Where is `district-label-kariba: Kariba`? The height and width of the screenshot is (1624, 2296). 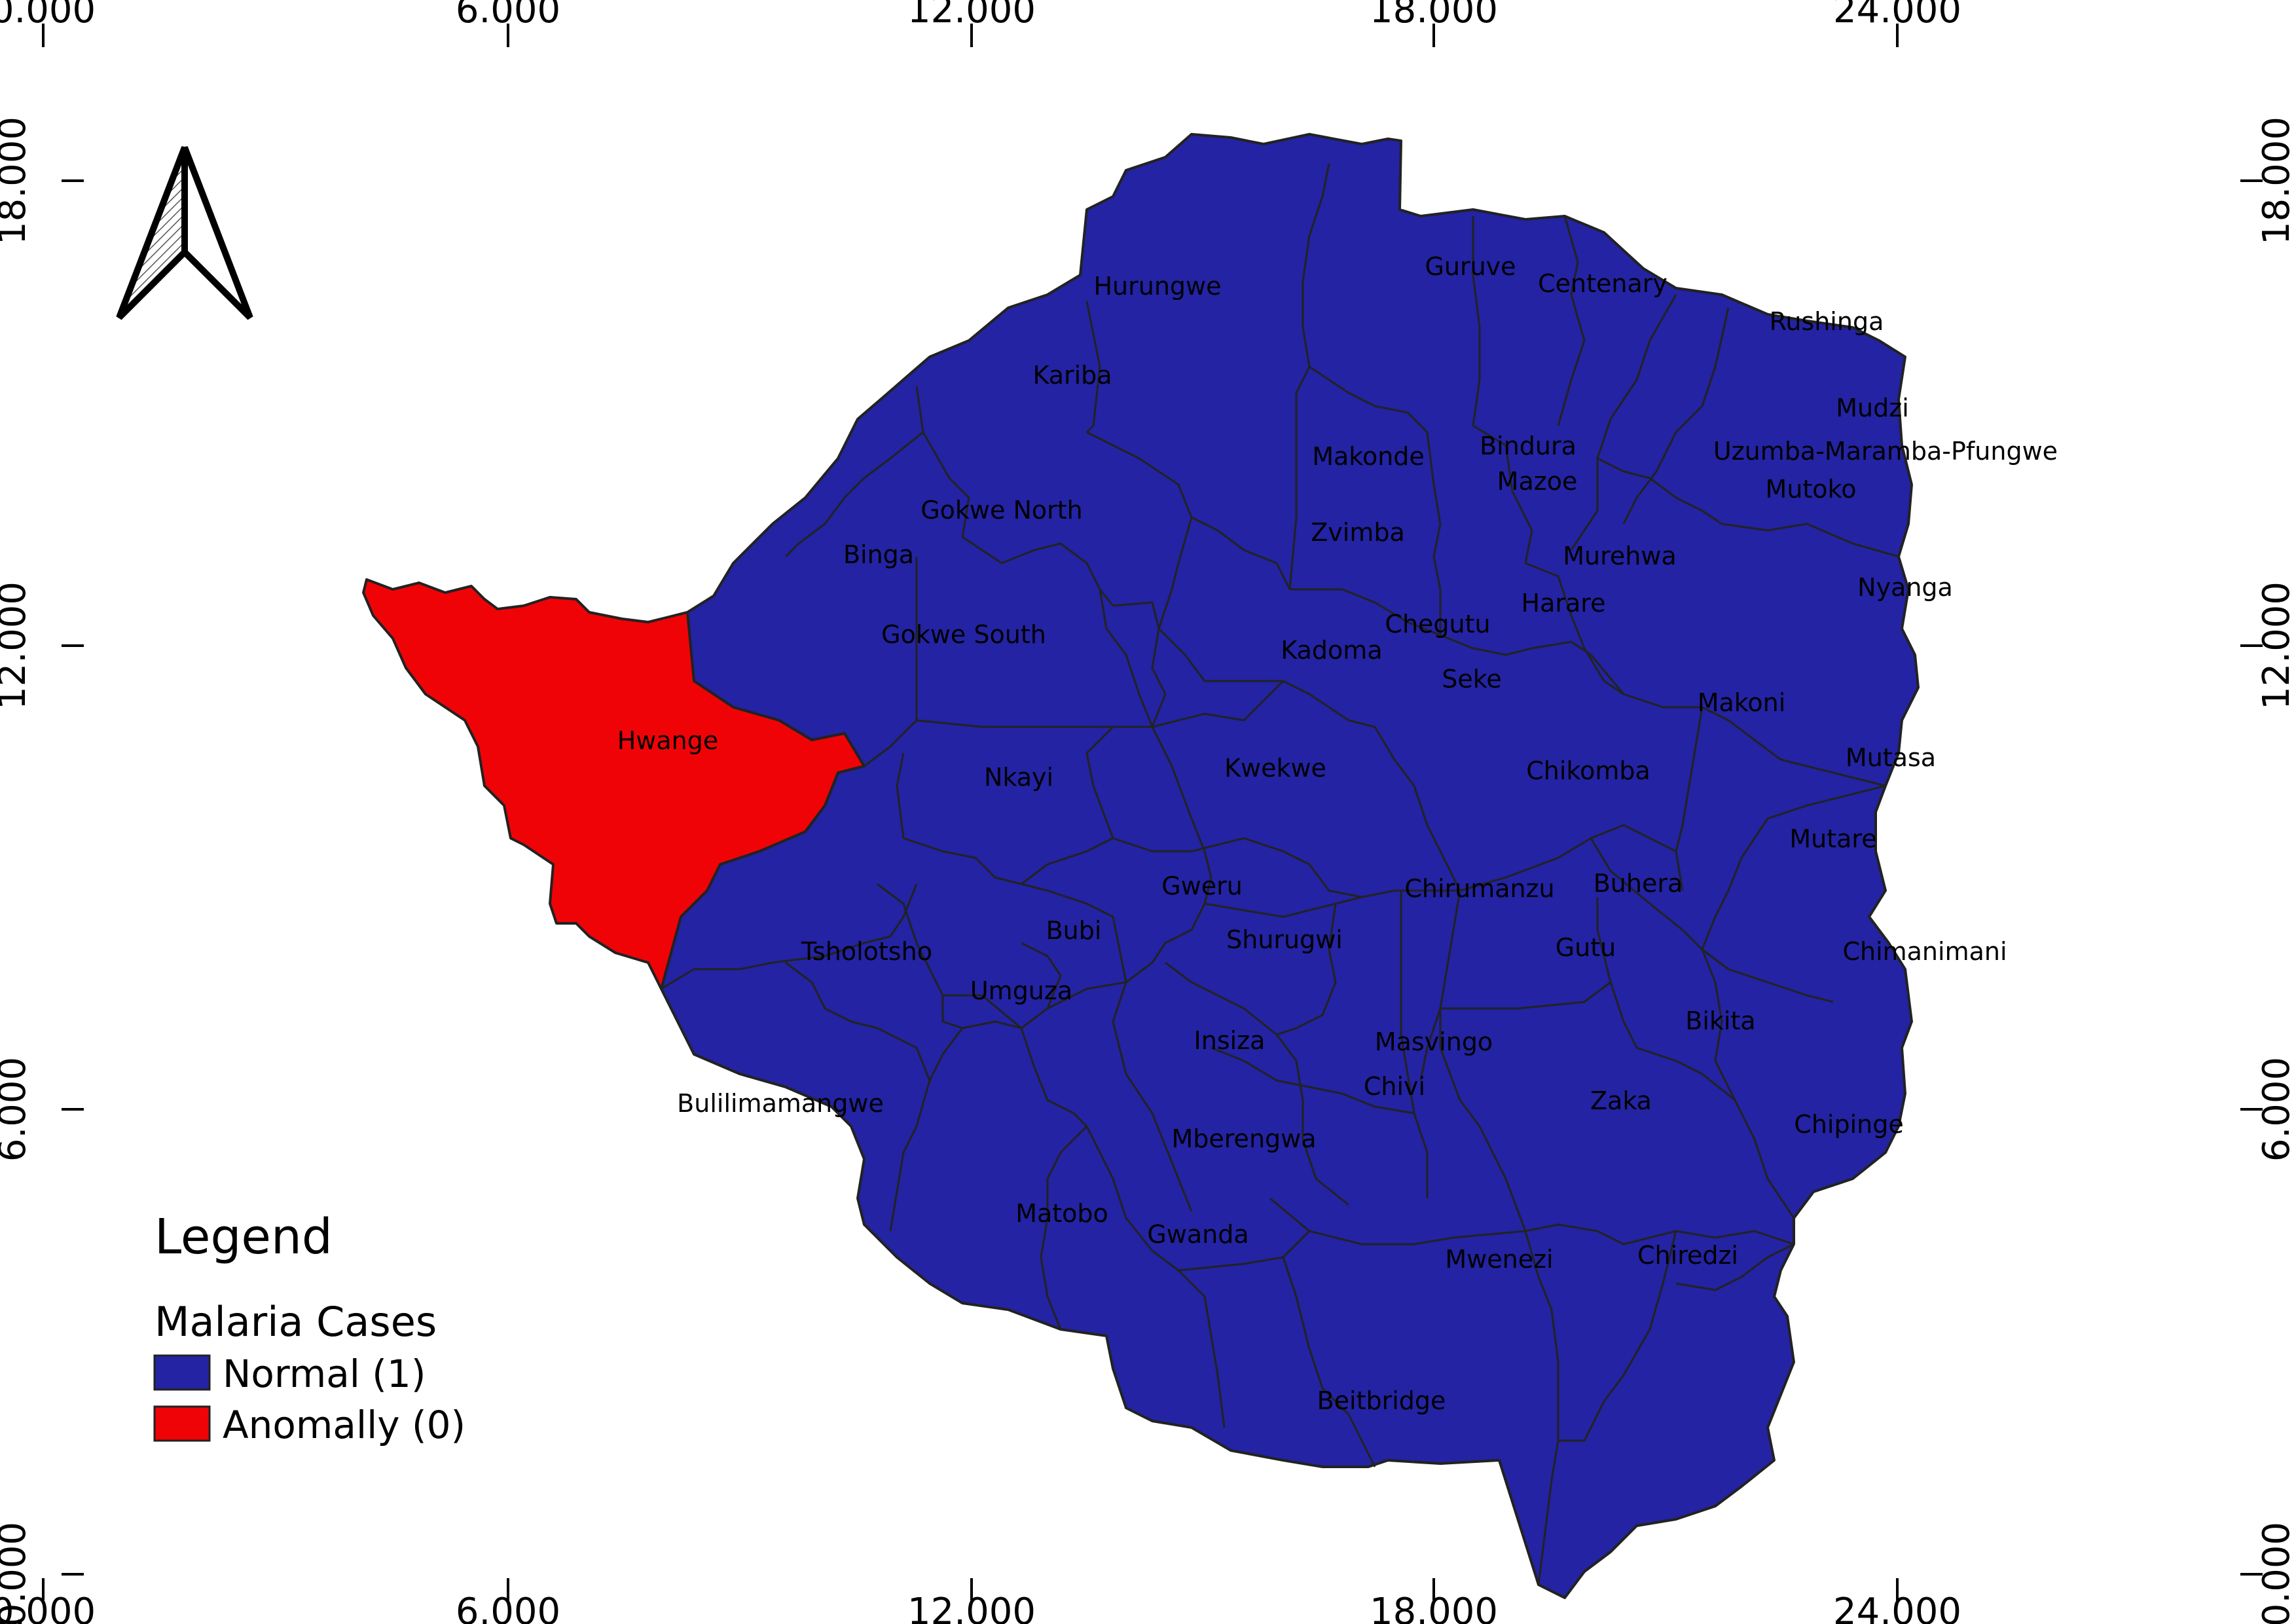 district-label-kariba: Kariba is located at coordinates (1072, 375).